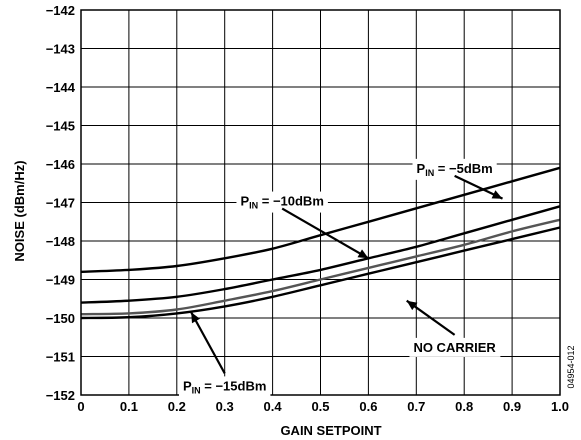 Image resolution: width=581 pixels, height=440 pixels. I want to click on annotation-label: PIN = −15dBm, so click(224, 386).